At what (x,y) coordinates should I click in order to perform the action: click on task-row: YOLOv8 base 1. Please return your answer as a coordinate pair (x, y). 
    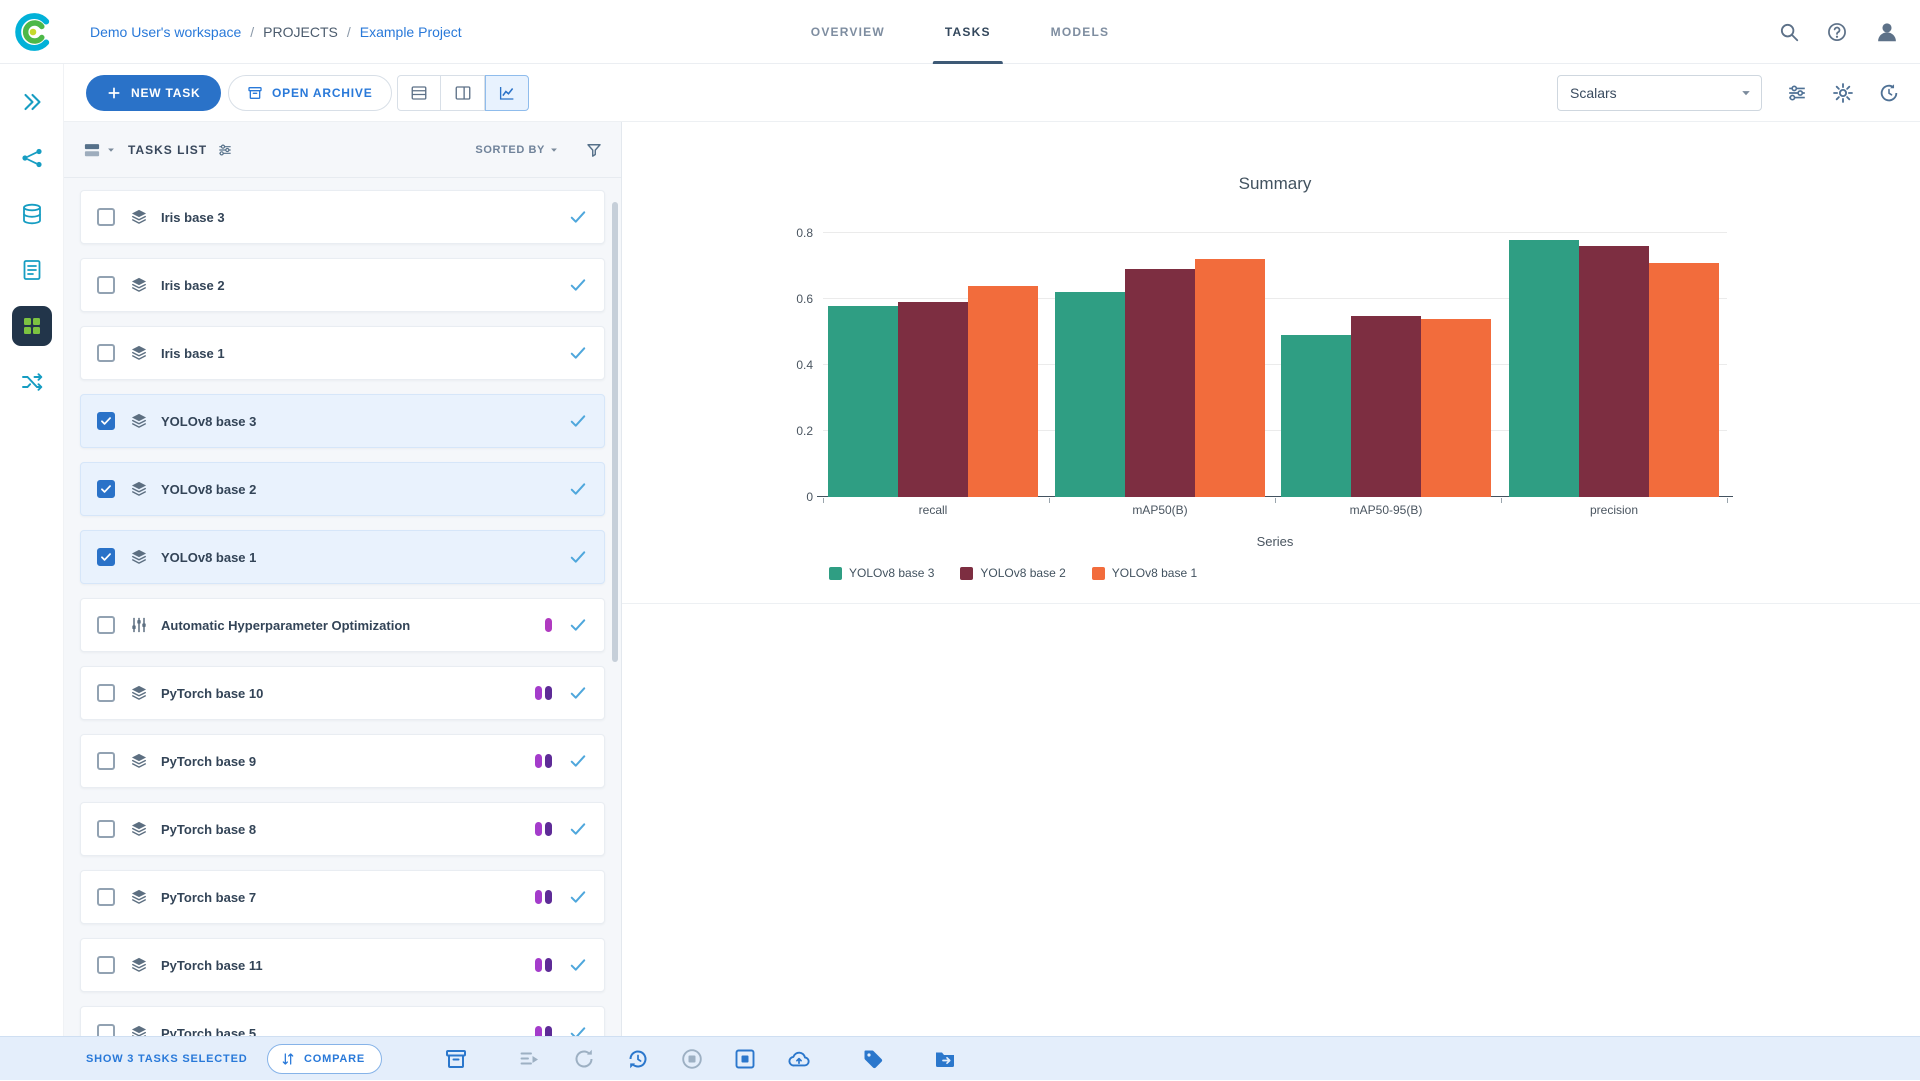
    Looking at the image, I should click on (342, 557).